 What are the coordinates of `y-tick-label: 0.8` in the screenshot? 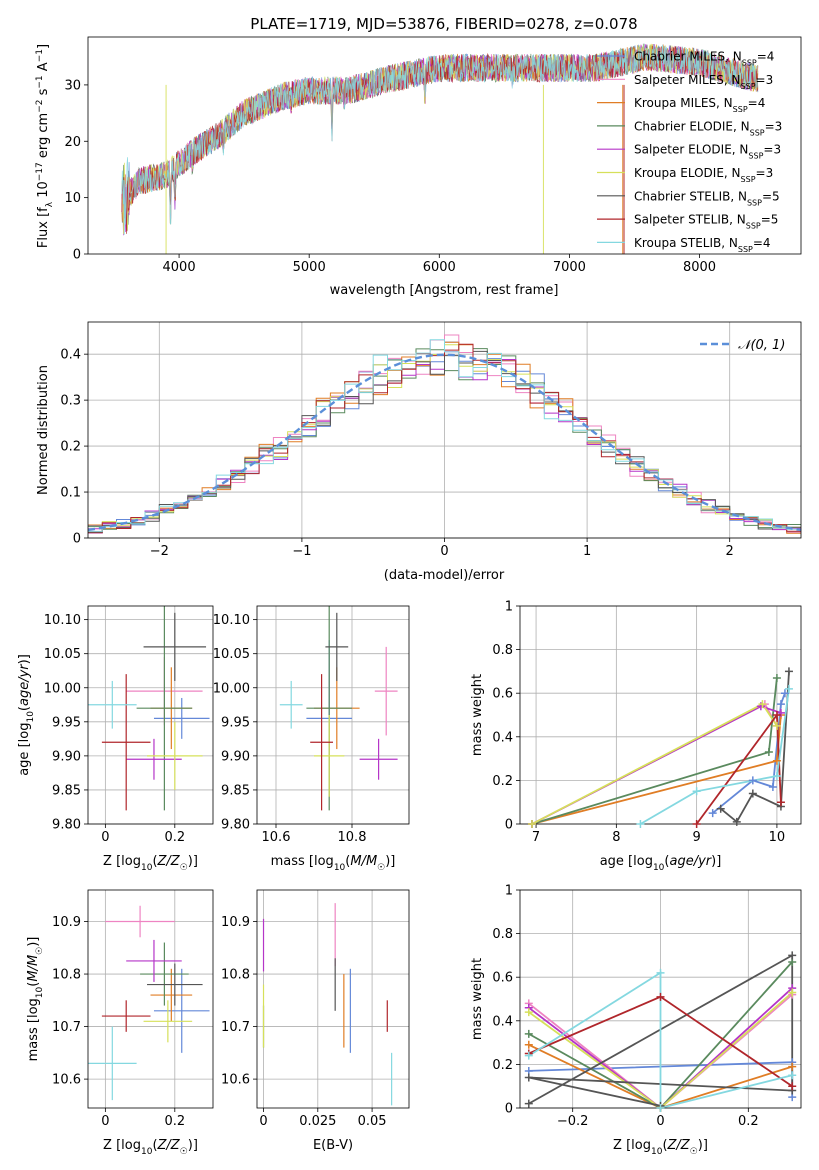 It's located at (502, 650).